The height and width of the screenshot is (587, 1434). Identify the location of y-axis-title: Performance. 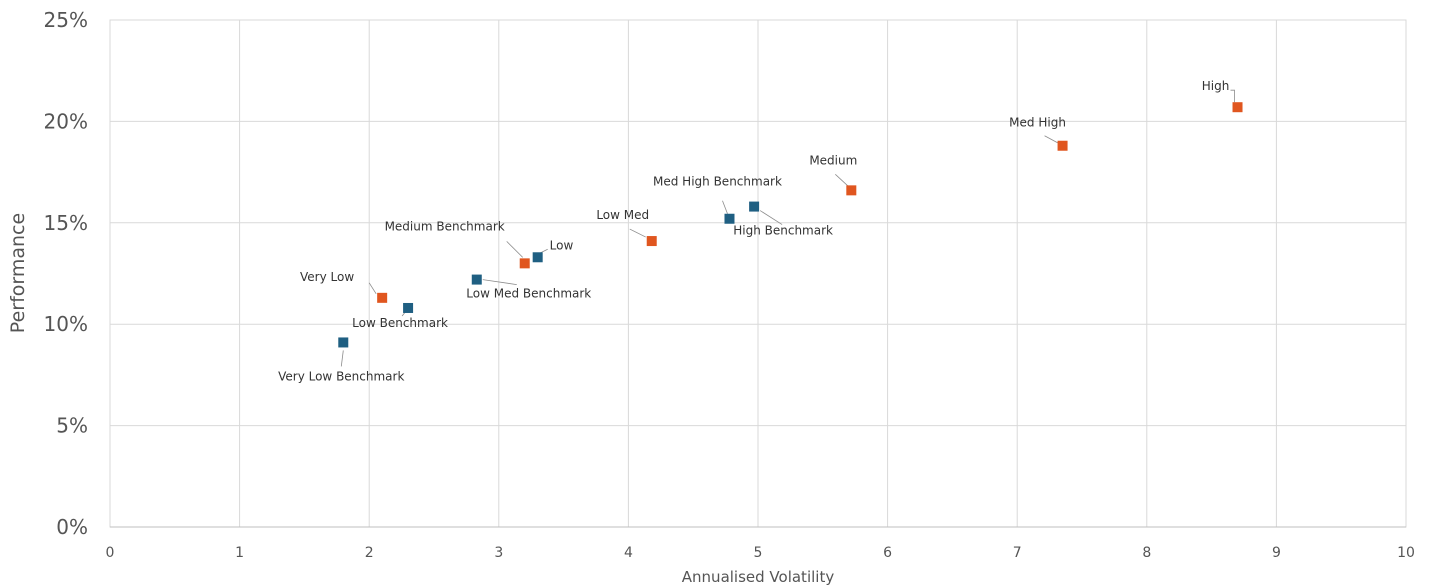
(18, 273).